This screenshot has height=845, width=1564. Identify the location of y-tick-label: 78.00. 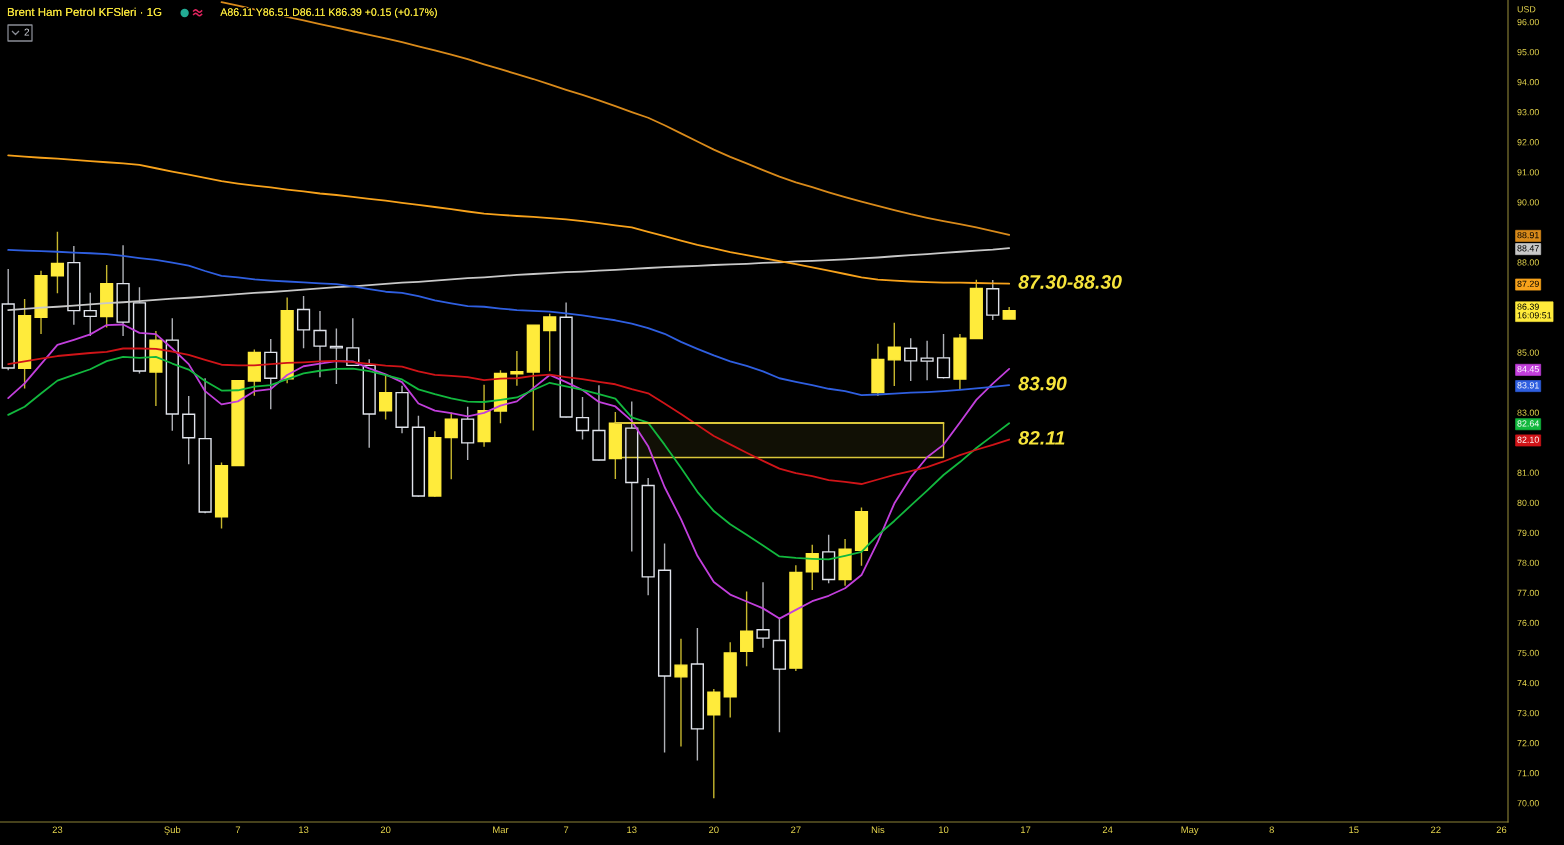
(1528, 563).